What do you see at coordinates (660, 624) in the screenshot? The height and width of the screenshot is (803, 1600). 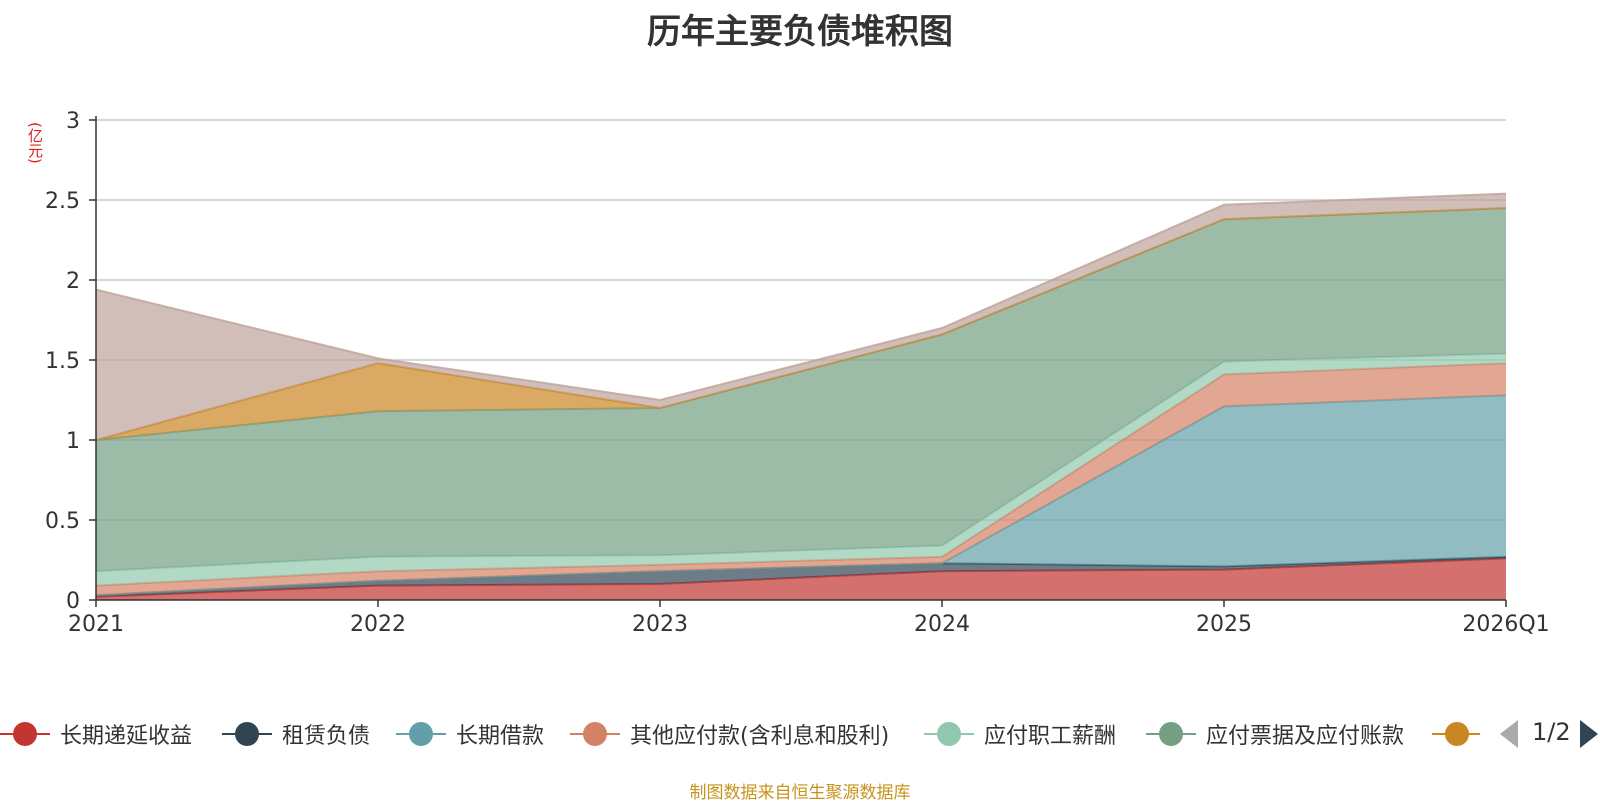 I see `x-tick-label: 2023` at bounding box center [660, 624].